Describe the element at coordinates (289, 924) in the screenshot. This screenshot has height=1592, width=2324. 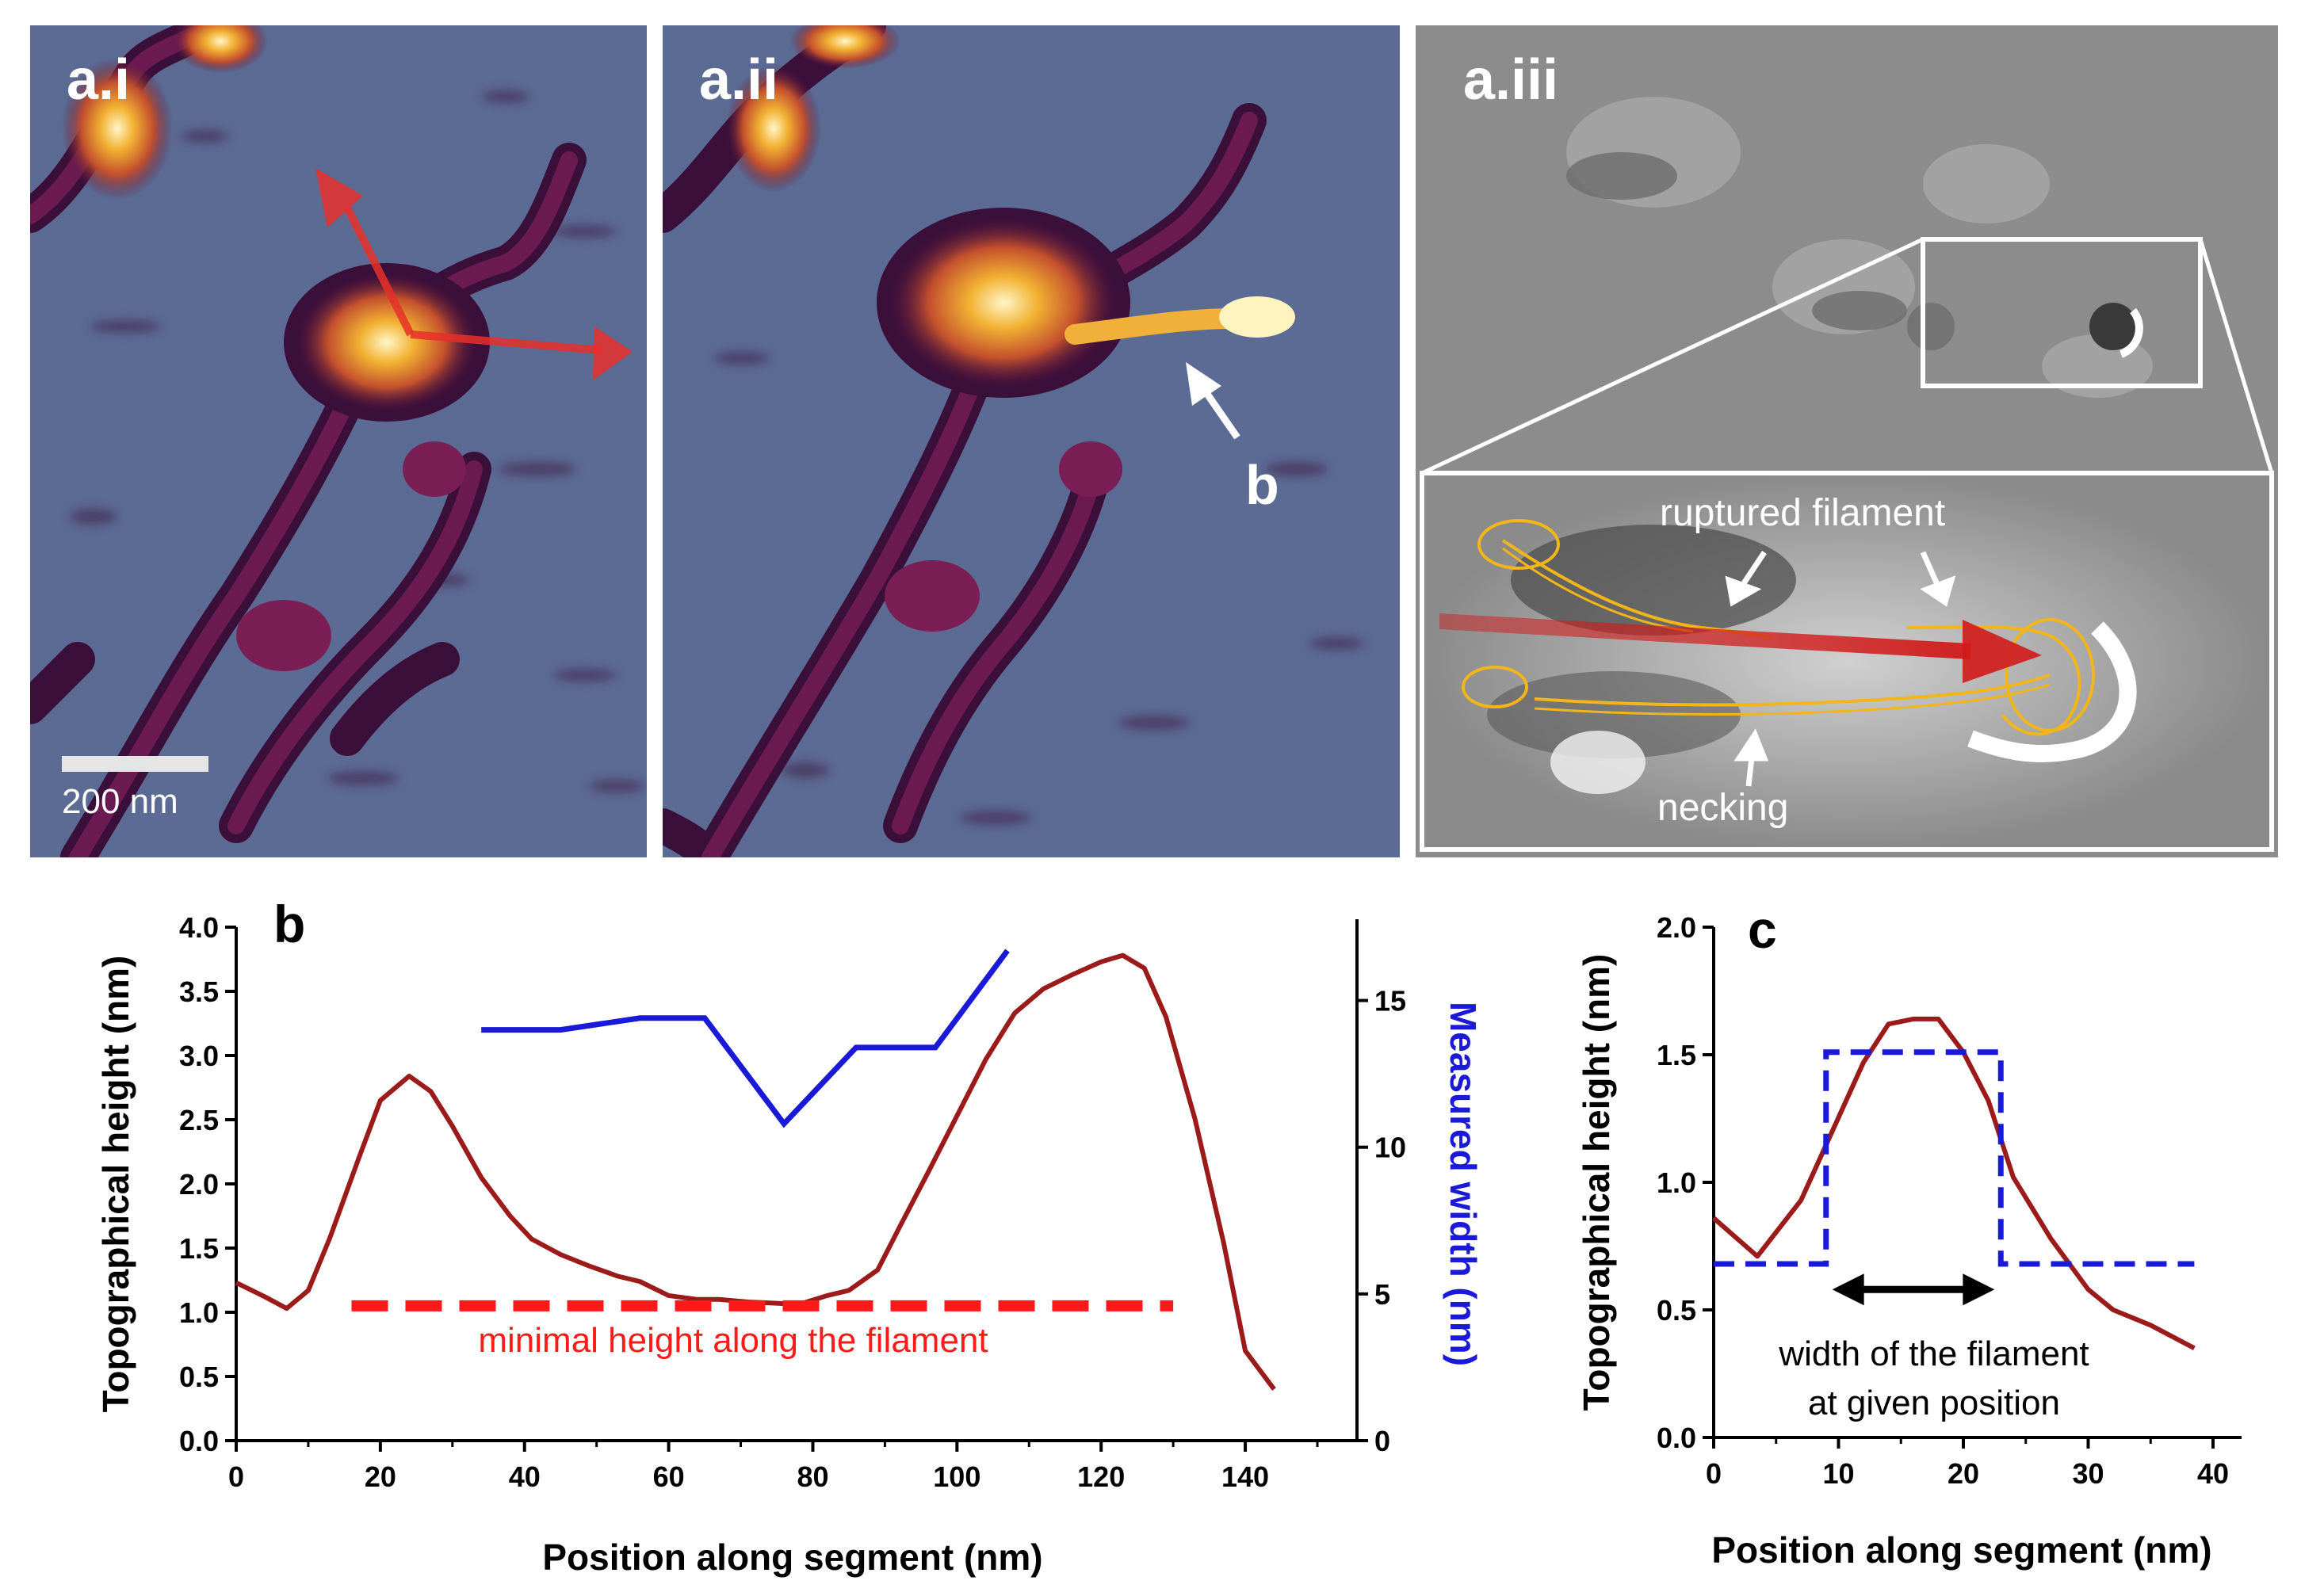
I see `chart-b-letter: b` at that location.